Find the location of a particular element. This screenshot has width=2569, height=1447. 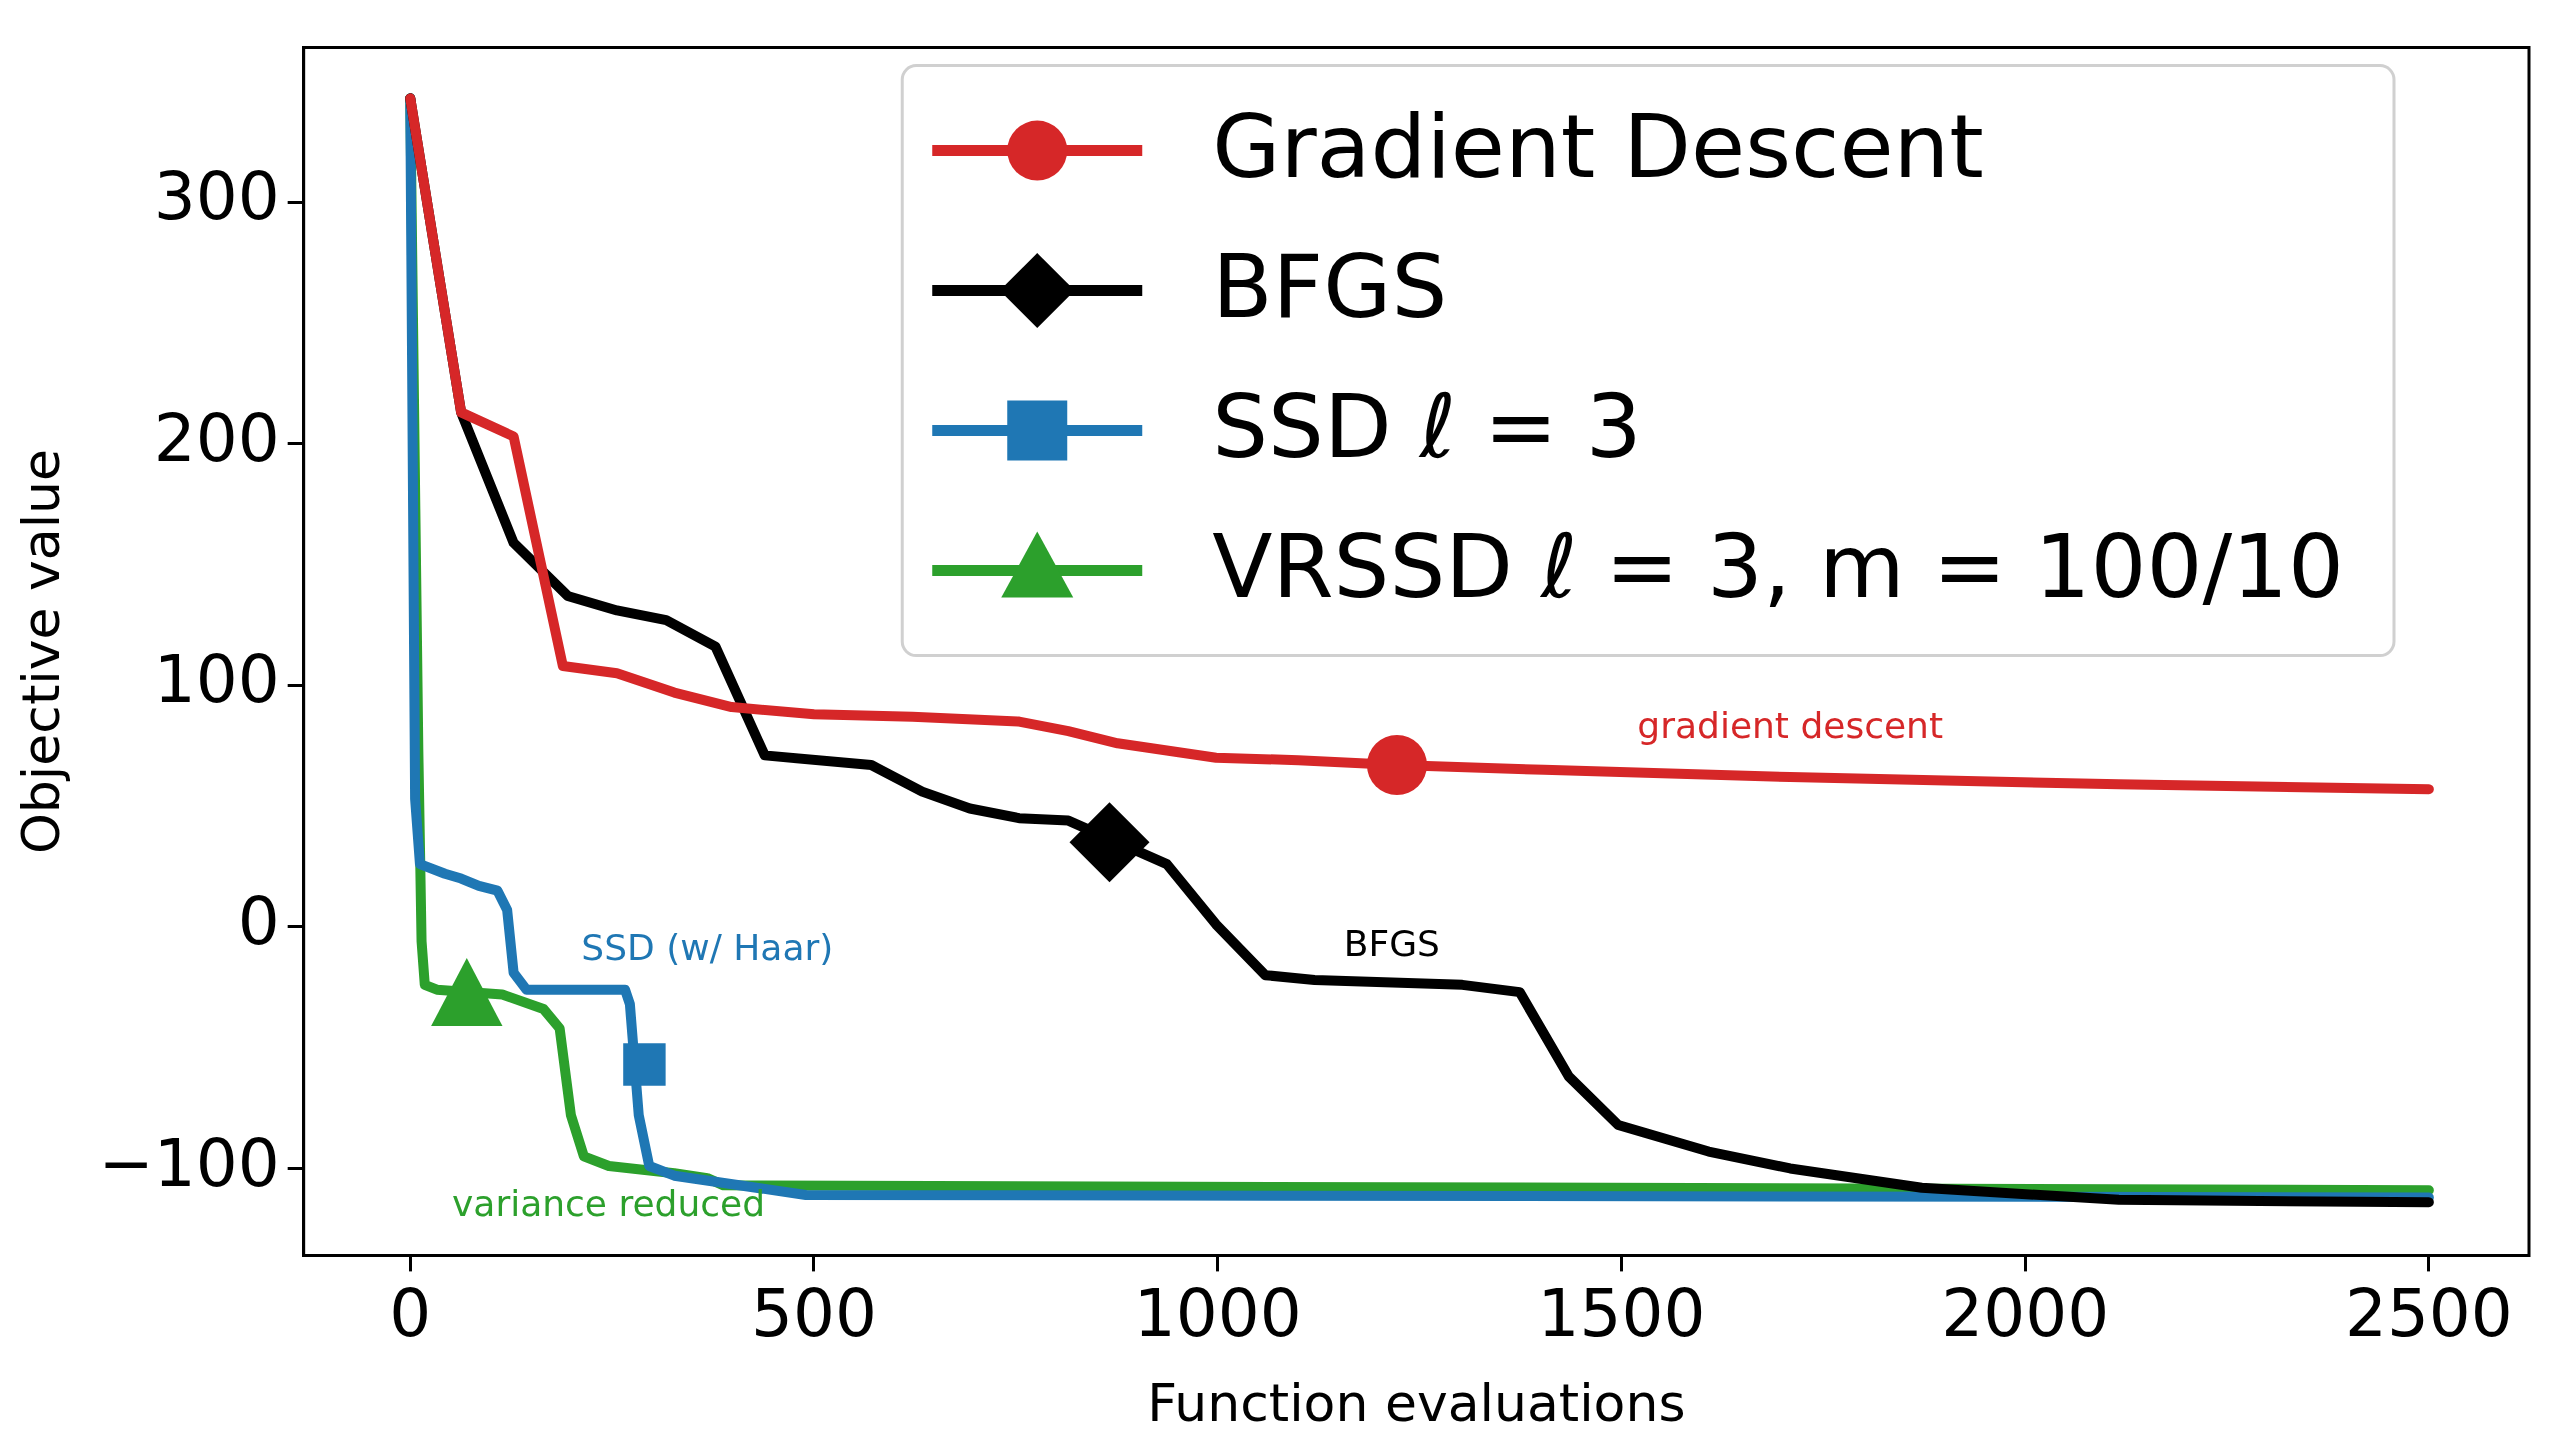

annotation: SSD (w/ Haar) is located at coordinates (707, 948).